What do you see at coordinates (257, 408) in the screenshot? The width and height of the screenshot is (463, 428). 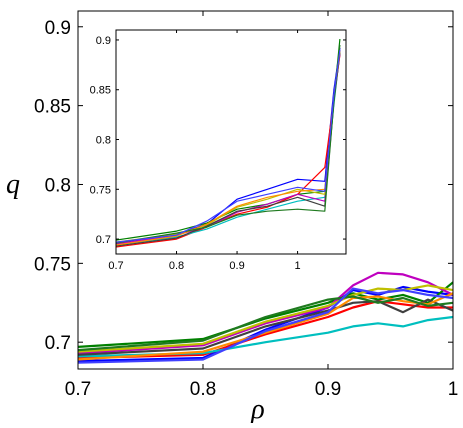 I see `x-axis-label: ρ` at bounding box center [257, 408].